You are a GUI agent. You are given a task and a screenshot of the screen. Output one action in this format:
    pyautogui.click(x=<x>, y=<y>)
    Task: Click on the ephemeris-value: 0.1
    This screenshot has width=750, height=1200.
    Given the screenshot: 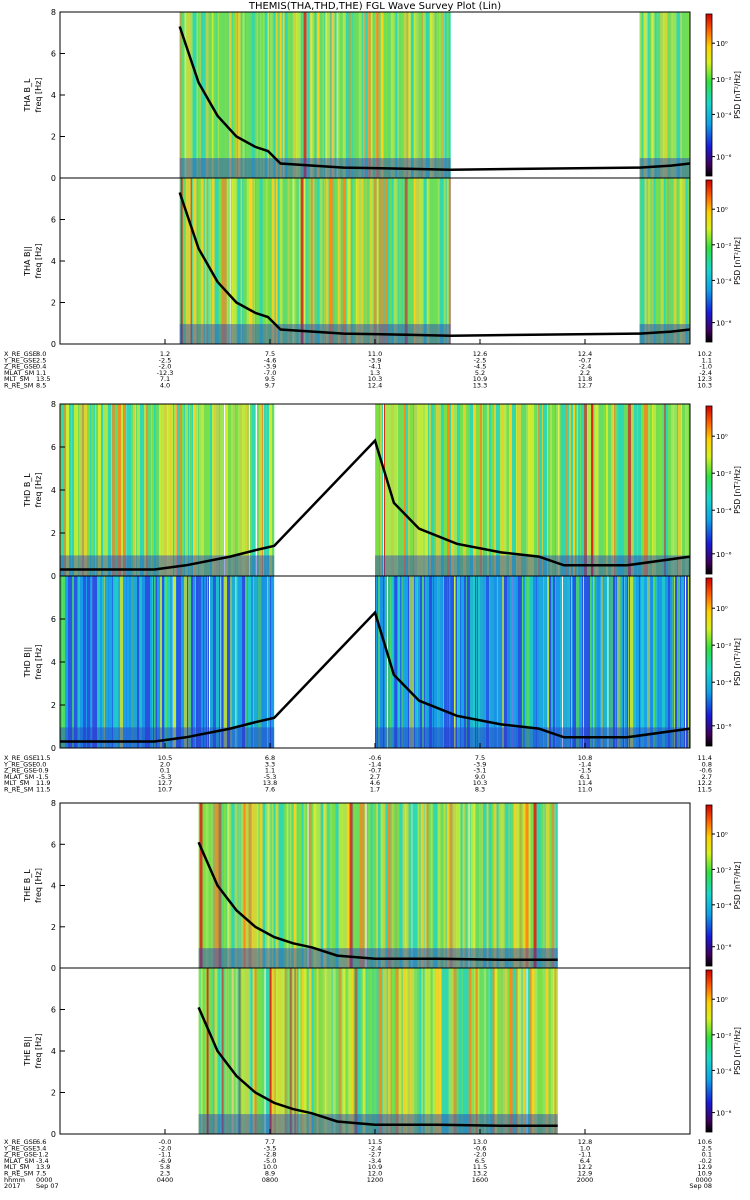 What is the action you would take?
    pyautogui.click(x=707, y=1155)
    